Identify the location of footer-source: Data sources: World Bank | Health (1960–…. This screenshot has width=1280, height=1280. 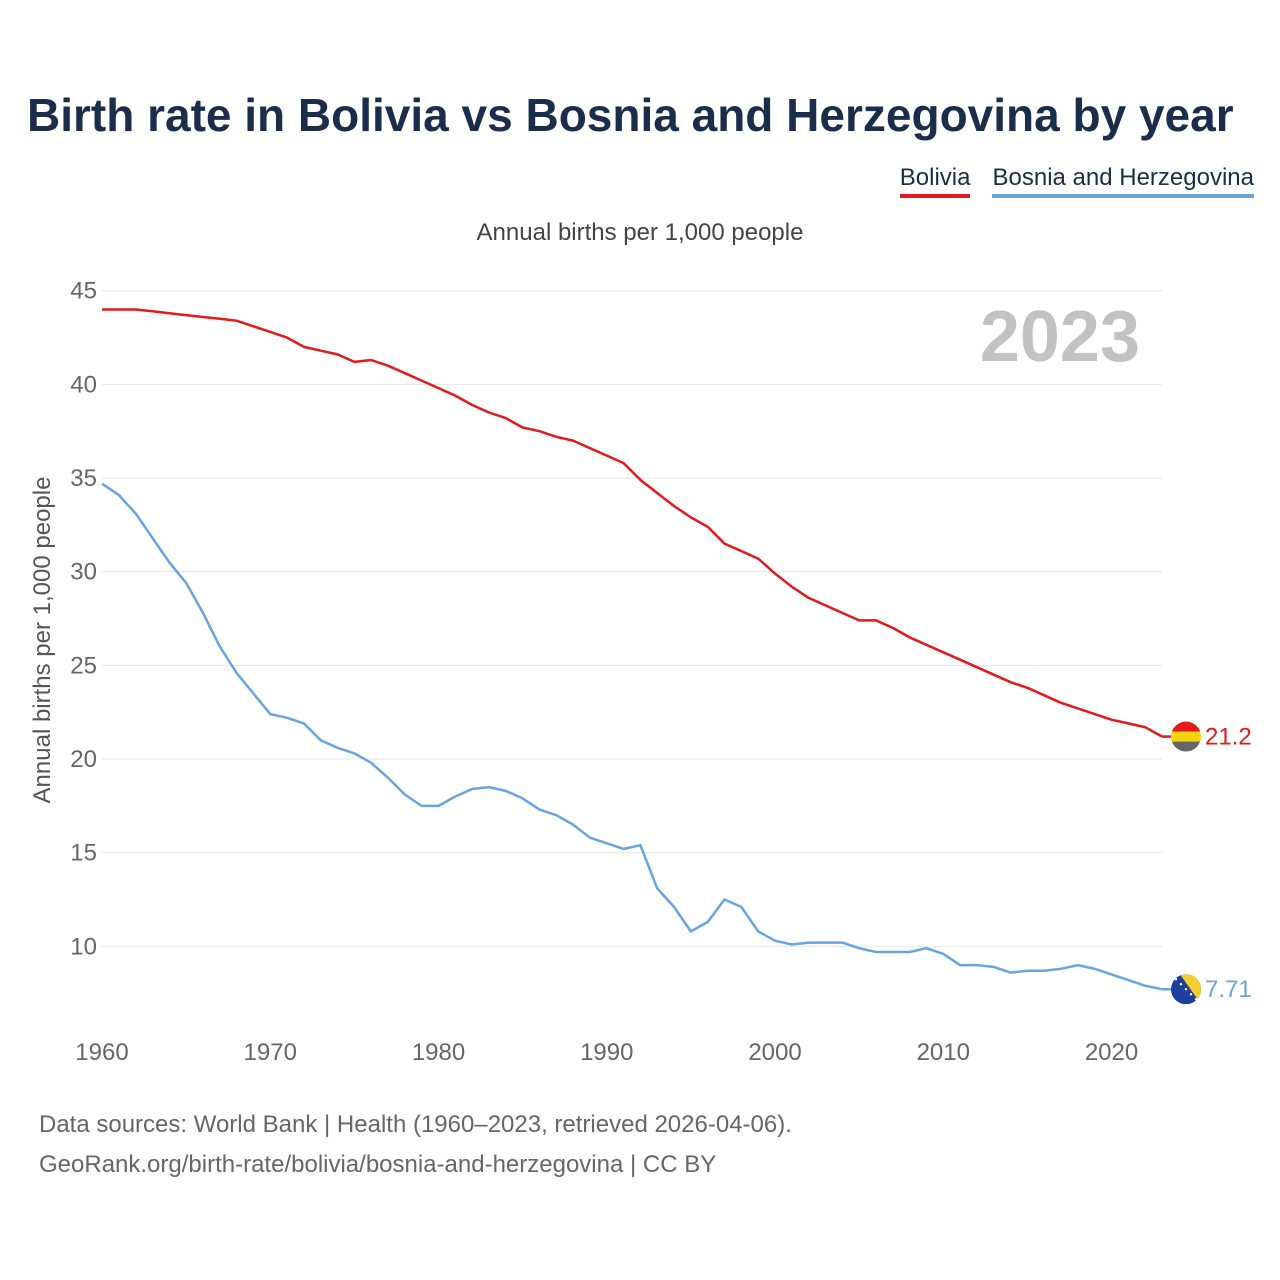
(415, 1124).